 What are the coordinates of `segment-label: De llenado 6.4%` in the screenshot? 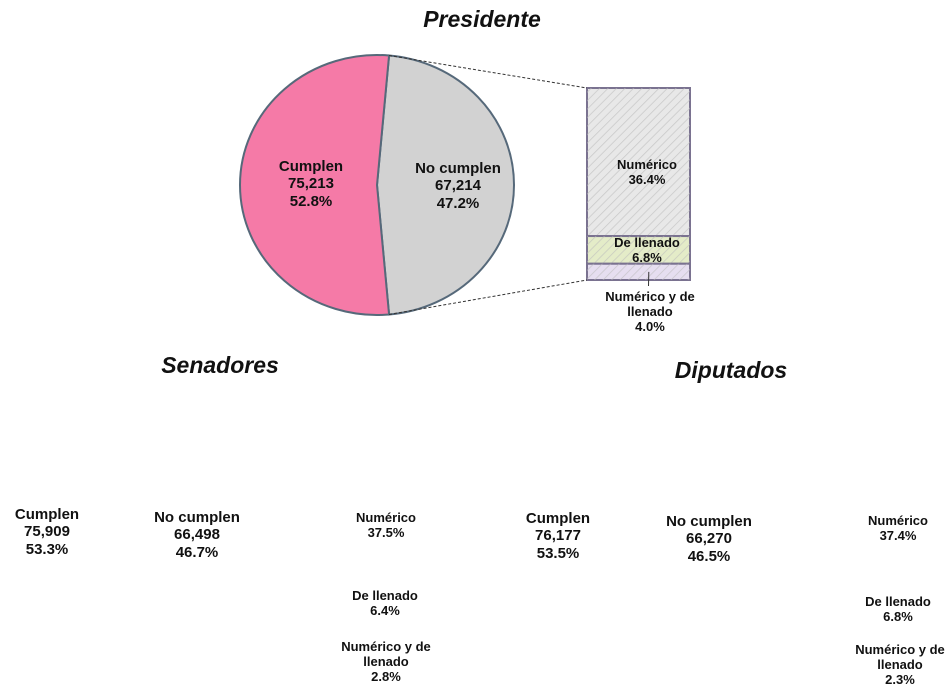 It's located at (385, 603).